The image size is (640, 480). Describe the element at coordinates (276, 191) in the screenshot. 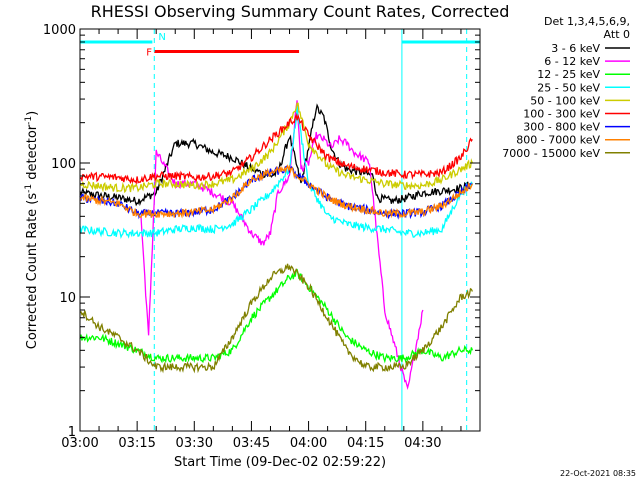

I see `series-line-800-7000-kev` at that location.